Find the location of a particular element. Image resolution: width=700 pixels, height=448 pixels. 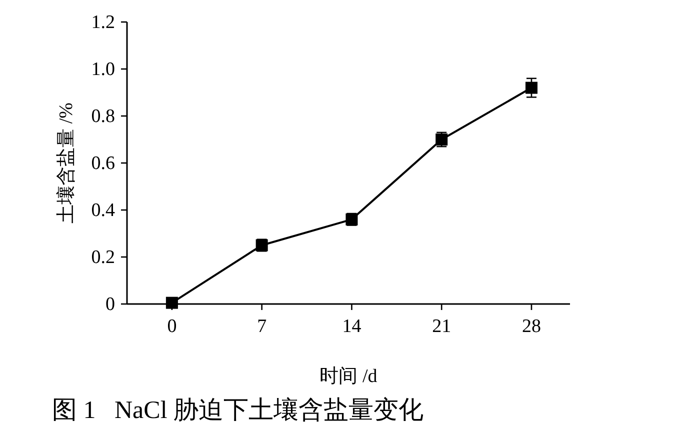

y-tick-label: 0.8 is located at coordinates (103, 116).